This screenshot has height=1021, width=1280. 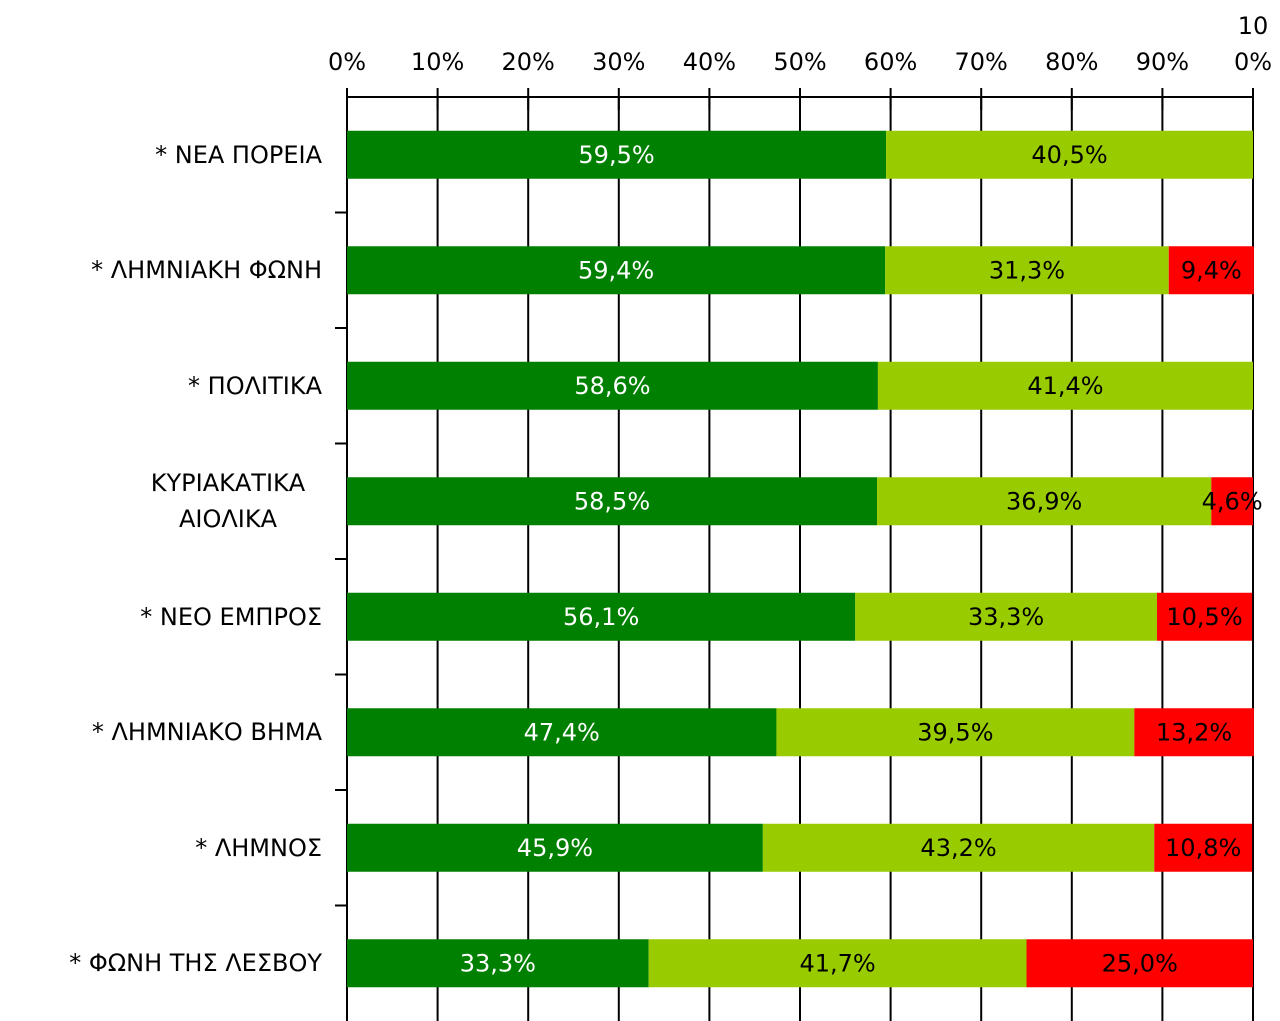 I want to click on y-tick-label: * ΦΩΝΗ ΤΗΣ ΛΕΣΒΟΥ, so click(x=195, y=963).